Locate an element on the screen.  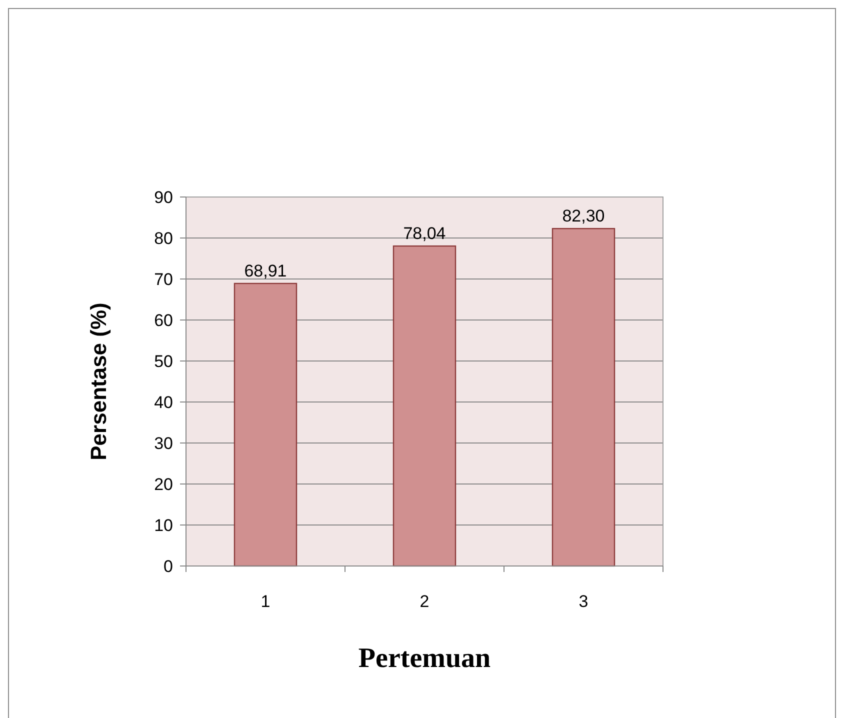
y-tick-label: 0 is located at coordinates (168, 566).